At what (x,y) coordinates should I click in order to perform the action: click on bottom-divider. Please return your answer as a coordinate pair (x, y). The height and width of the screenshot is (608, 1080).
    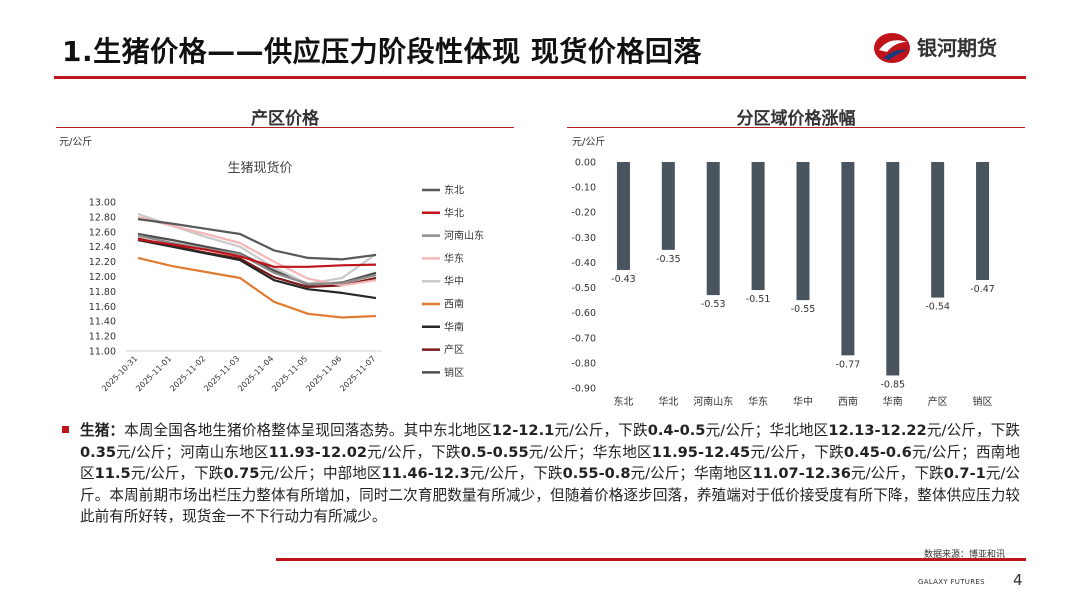
    Looking at the image, I should click on (651, 559).